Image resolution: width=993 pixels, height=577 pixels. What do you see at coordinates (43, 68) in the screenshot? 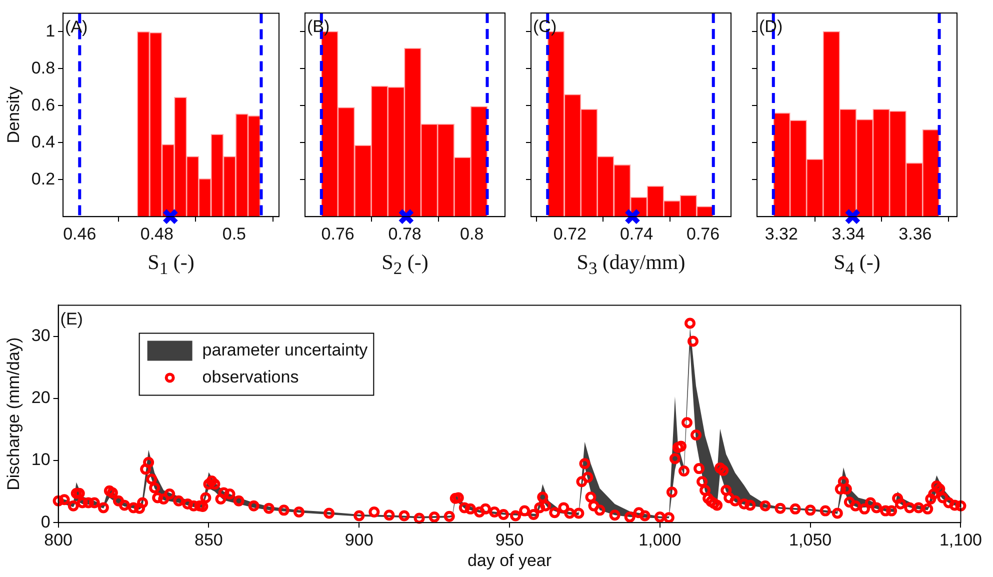
I see `y-tick-label: 0.8` at bounding box center [43, 68].